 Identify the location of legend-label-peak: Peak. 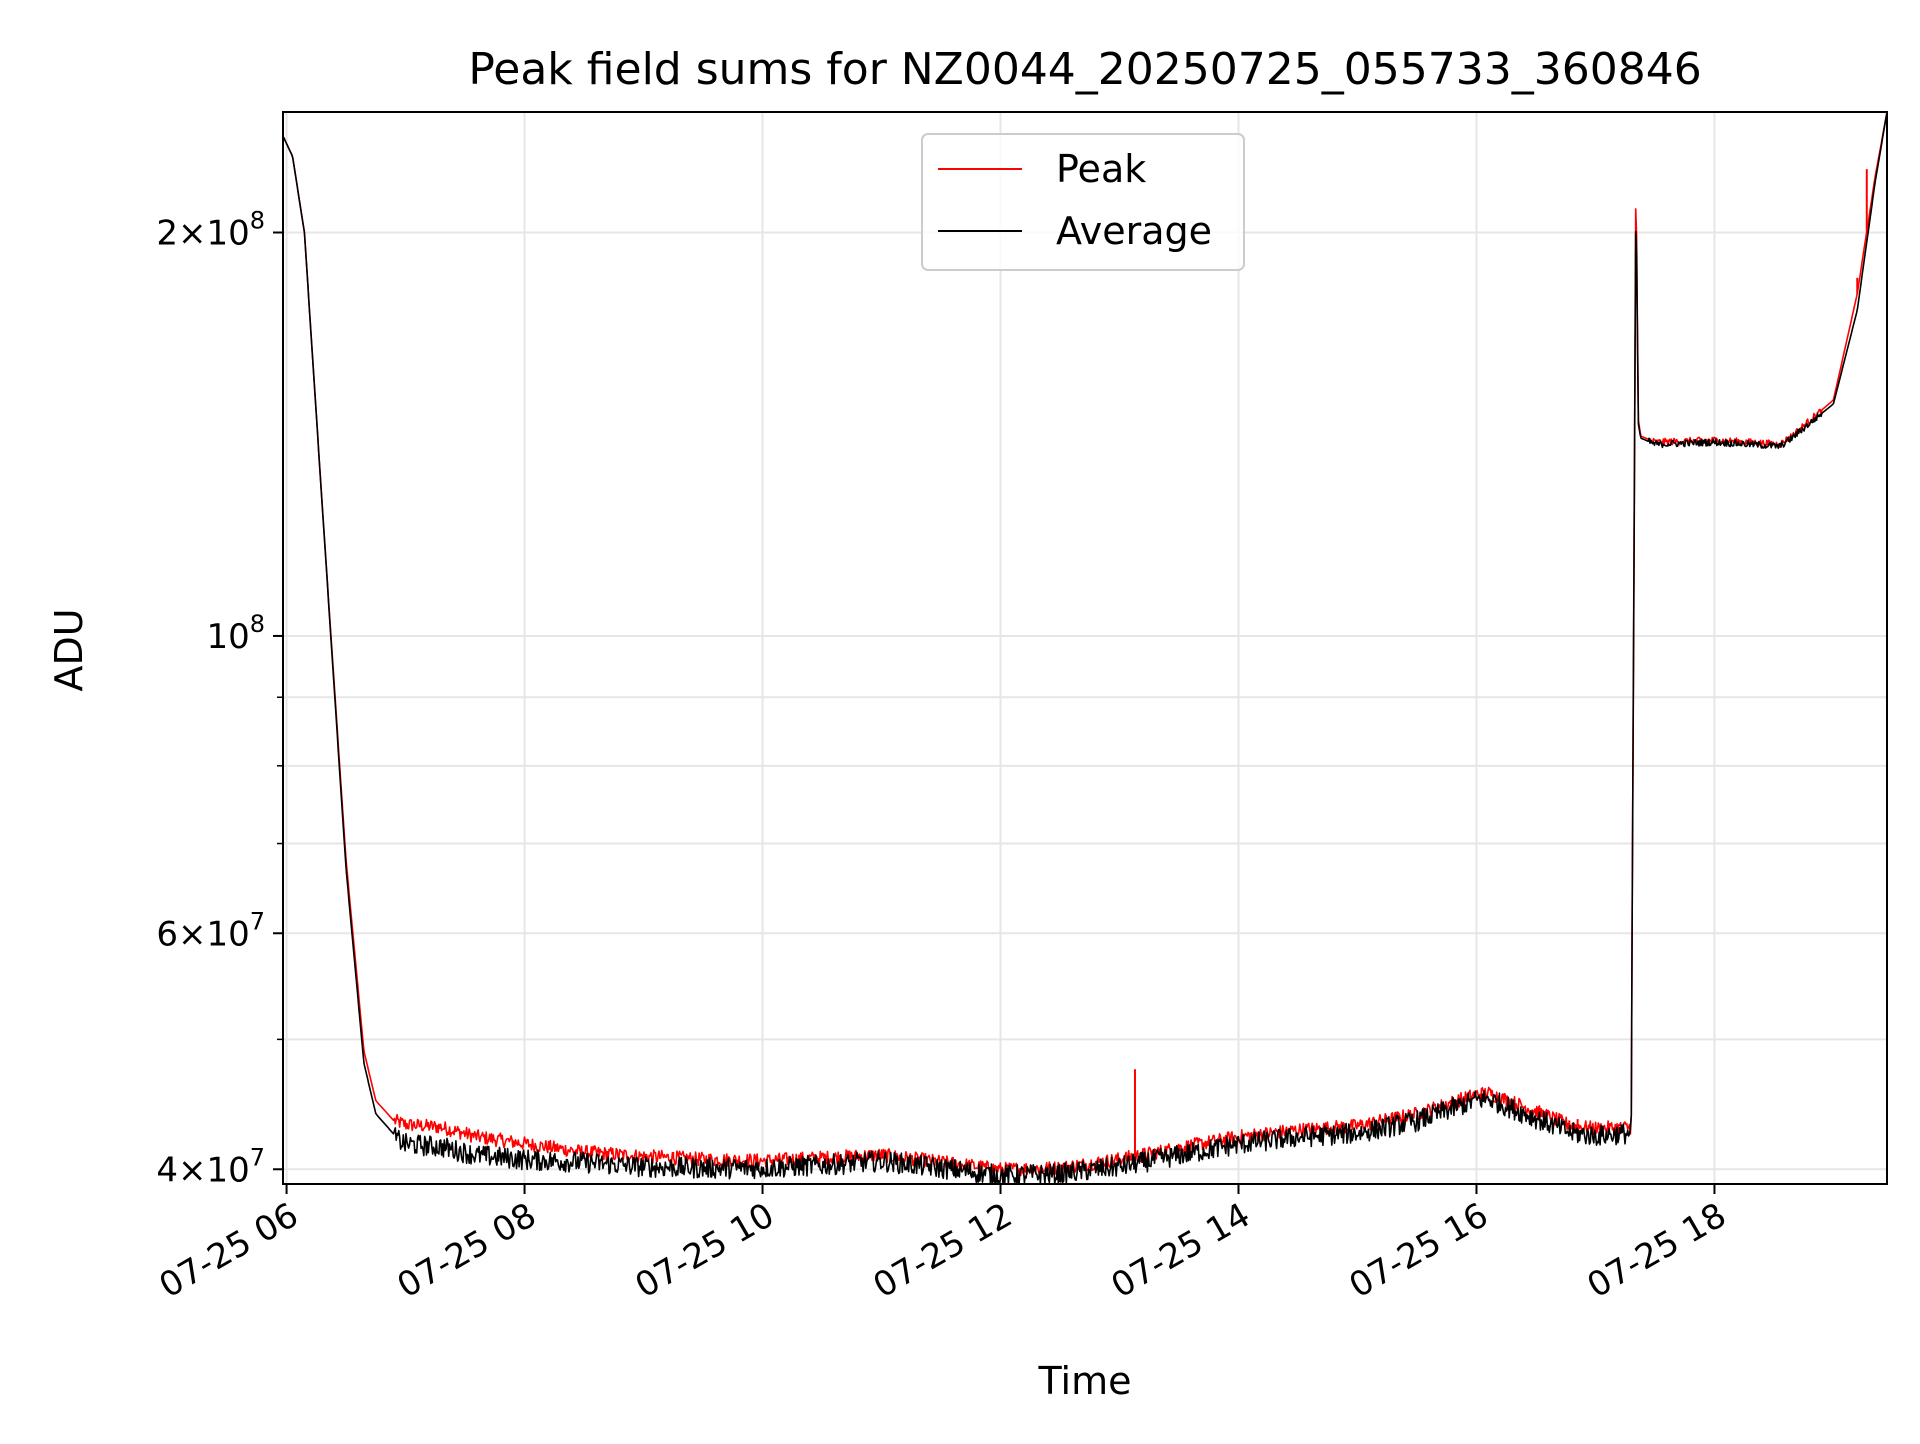
(1101, 169).